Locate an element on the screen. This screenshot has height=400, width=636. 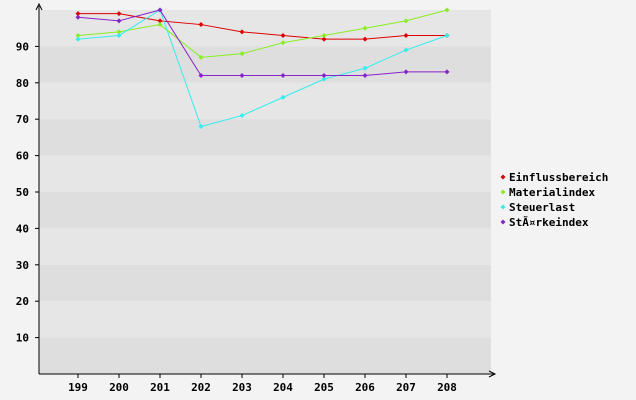
x-tick-label: 199 is located at coordinates (78, 387).